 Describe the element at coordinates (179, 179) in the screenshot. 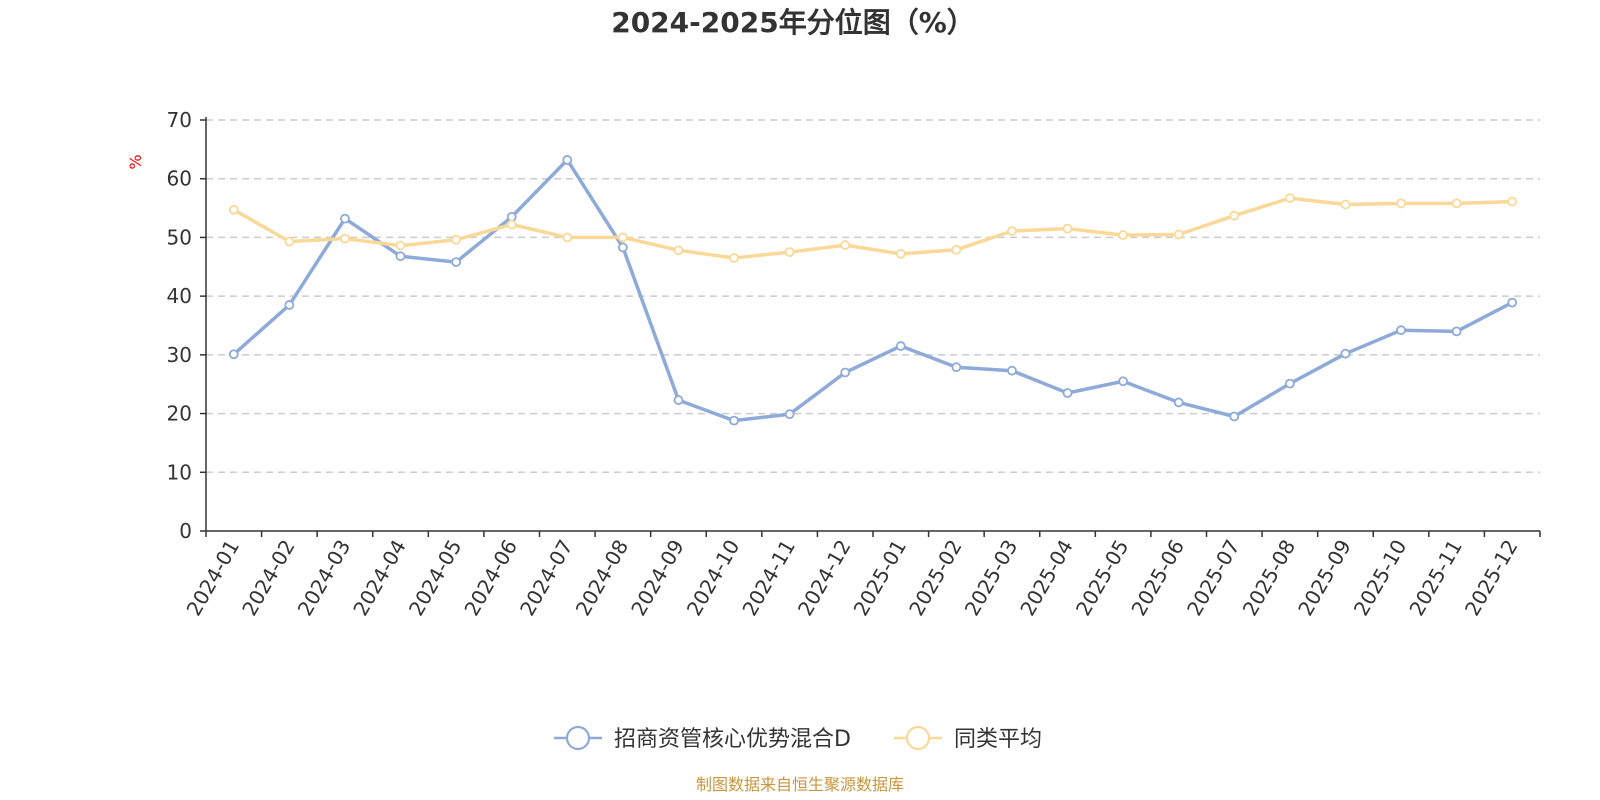

I see `y-tick-label: 60` at that location.